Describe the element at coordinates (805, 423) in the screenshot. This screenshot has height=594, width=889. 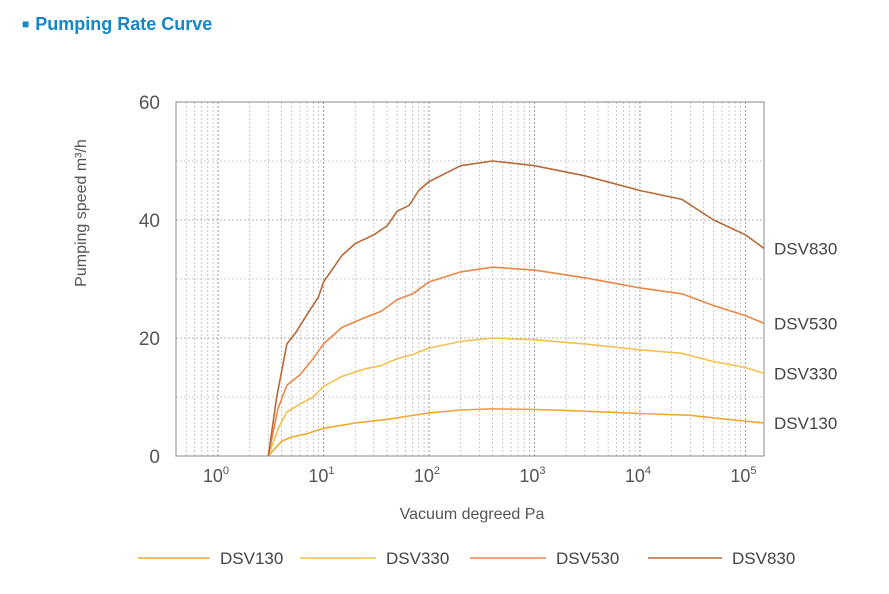
I see `series-label-dsv130: DSV130` at that location.